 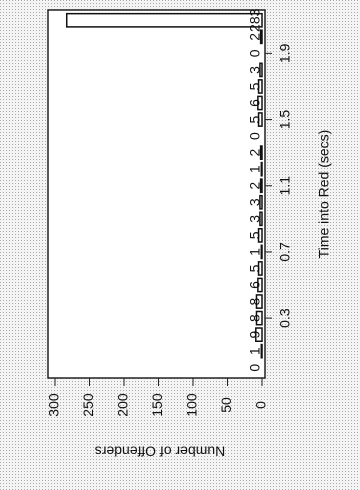 What do you see at coordinates (285, 186) in the screenshot?
I see `x-tick-label: 1.1` at bounding box center [285, 186].